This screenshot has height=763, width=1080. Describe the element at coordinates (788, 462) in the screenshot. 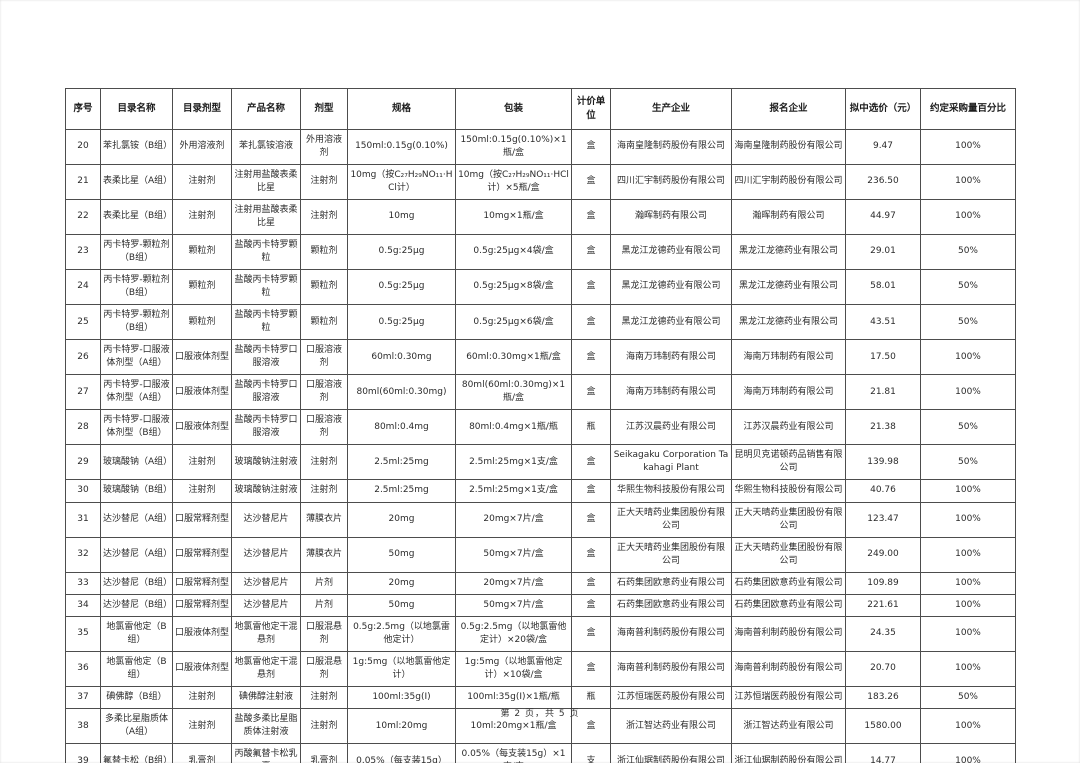

I see `table-cell: 昆明贝克诺顿药品销售有限公司` at that location.